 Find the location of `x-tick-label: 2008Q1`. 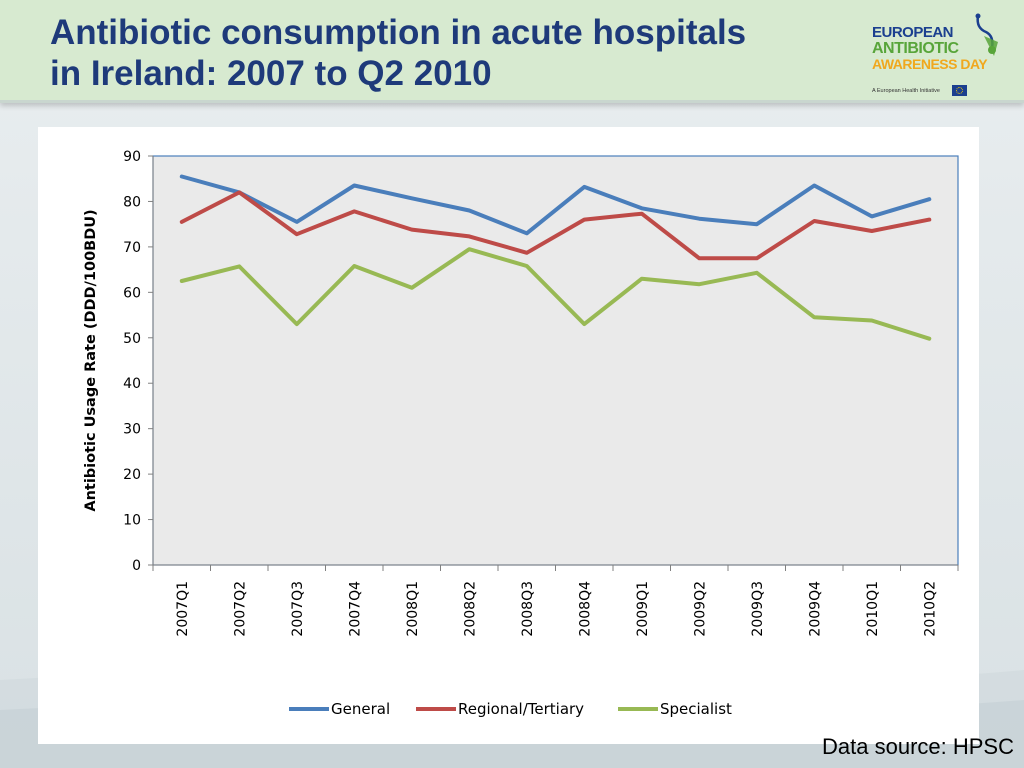

x-tick-label: 2008Q1 is located at coordinates (413, 609).